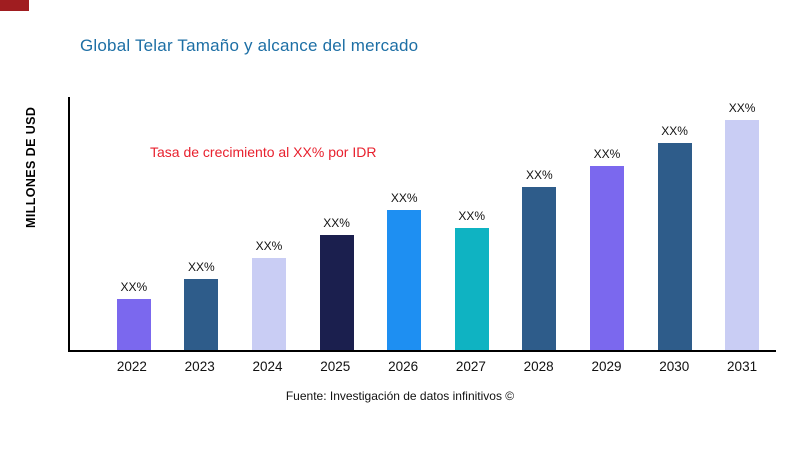 This screenshot has width=800, height=450. What do you see at coordinates (674, 366) in the screenshot?
I see `x-tick-2030: 2030` at bounding box center [674, 366].